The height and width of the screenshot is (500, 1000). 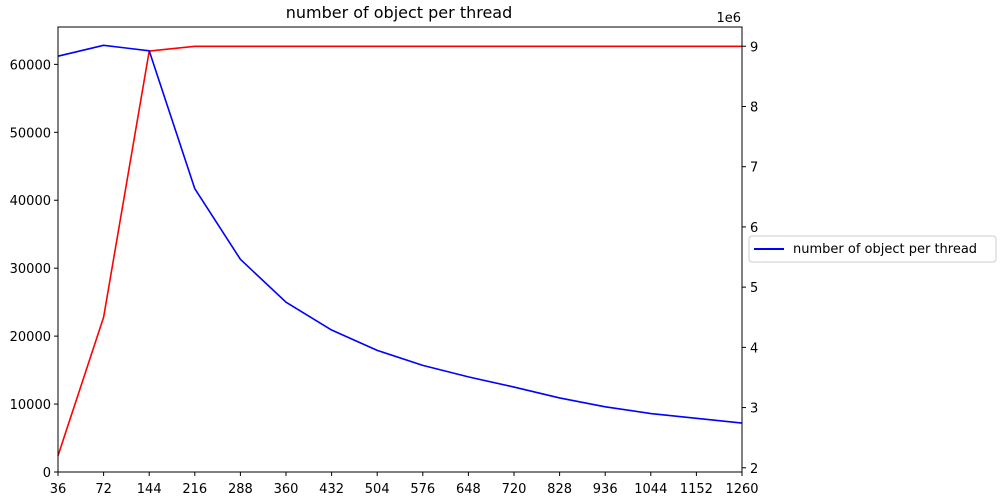 What do you see at coordinates (468, 489) in the screenshot?
I see `x-tick-label: 648` at bounding box center [468, 489].